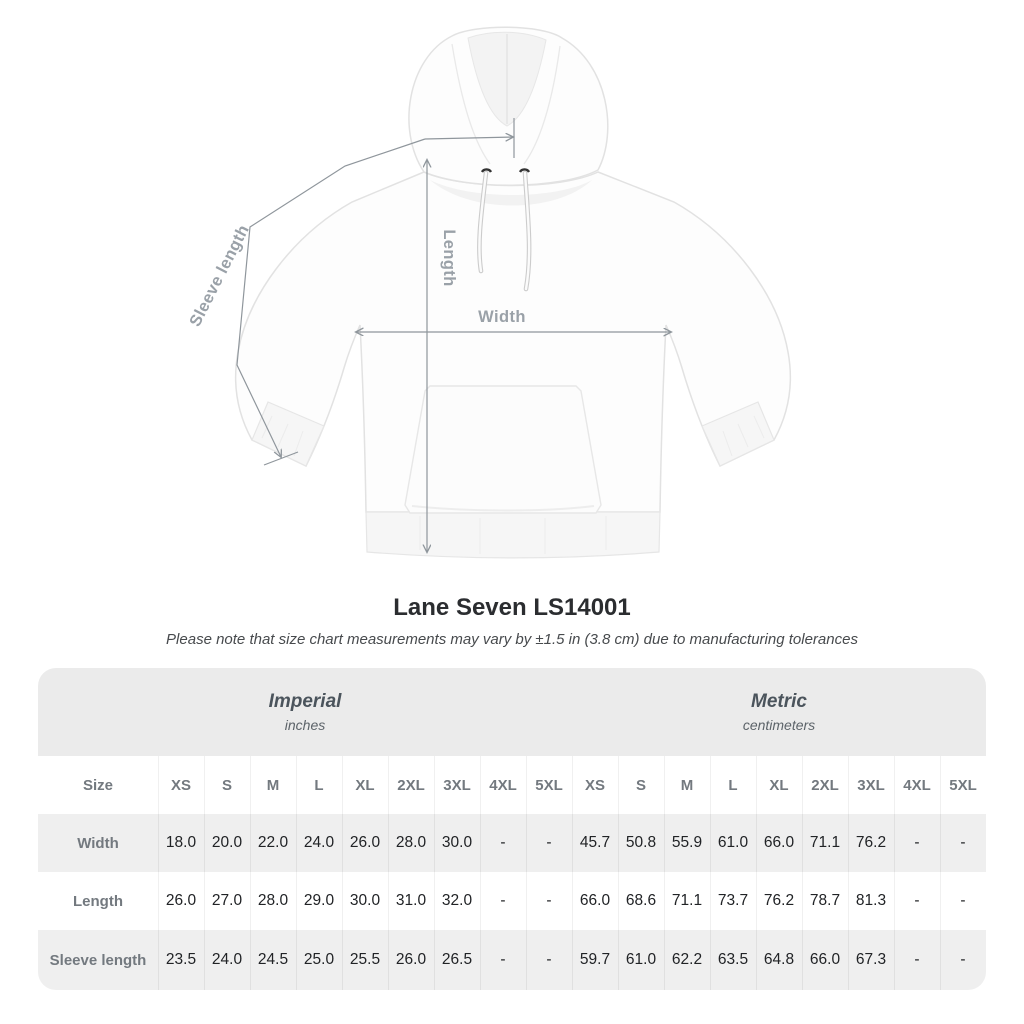  Describe the element at coordinates (98, 843) in the screenshot. I see `row-label: Width` at that location.